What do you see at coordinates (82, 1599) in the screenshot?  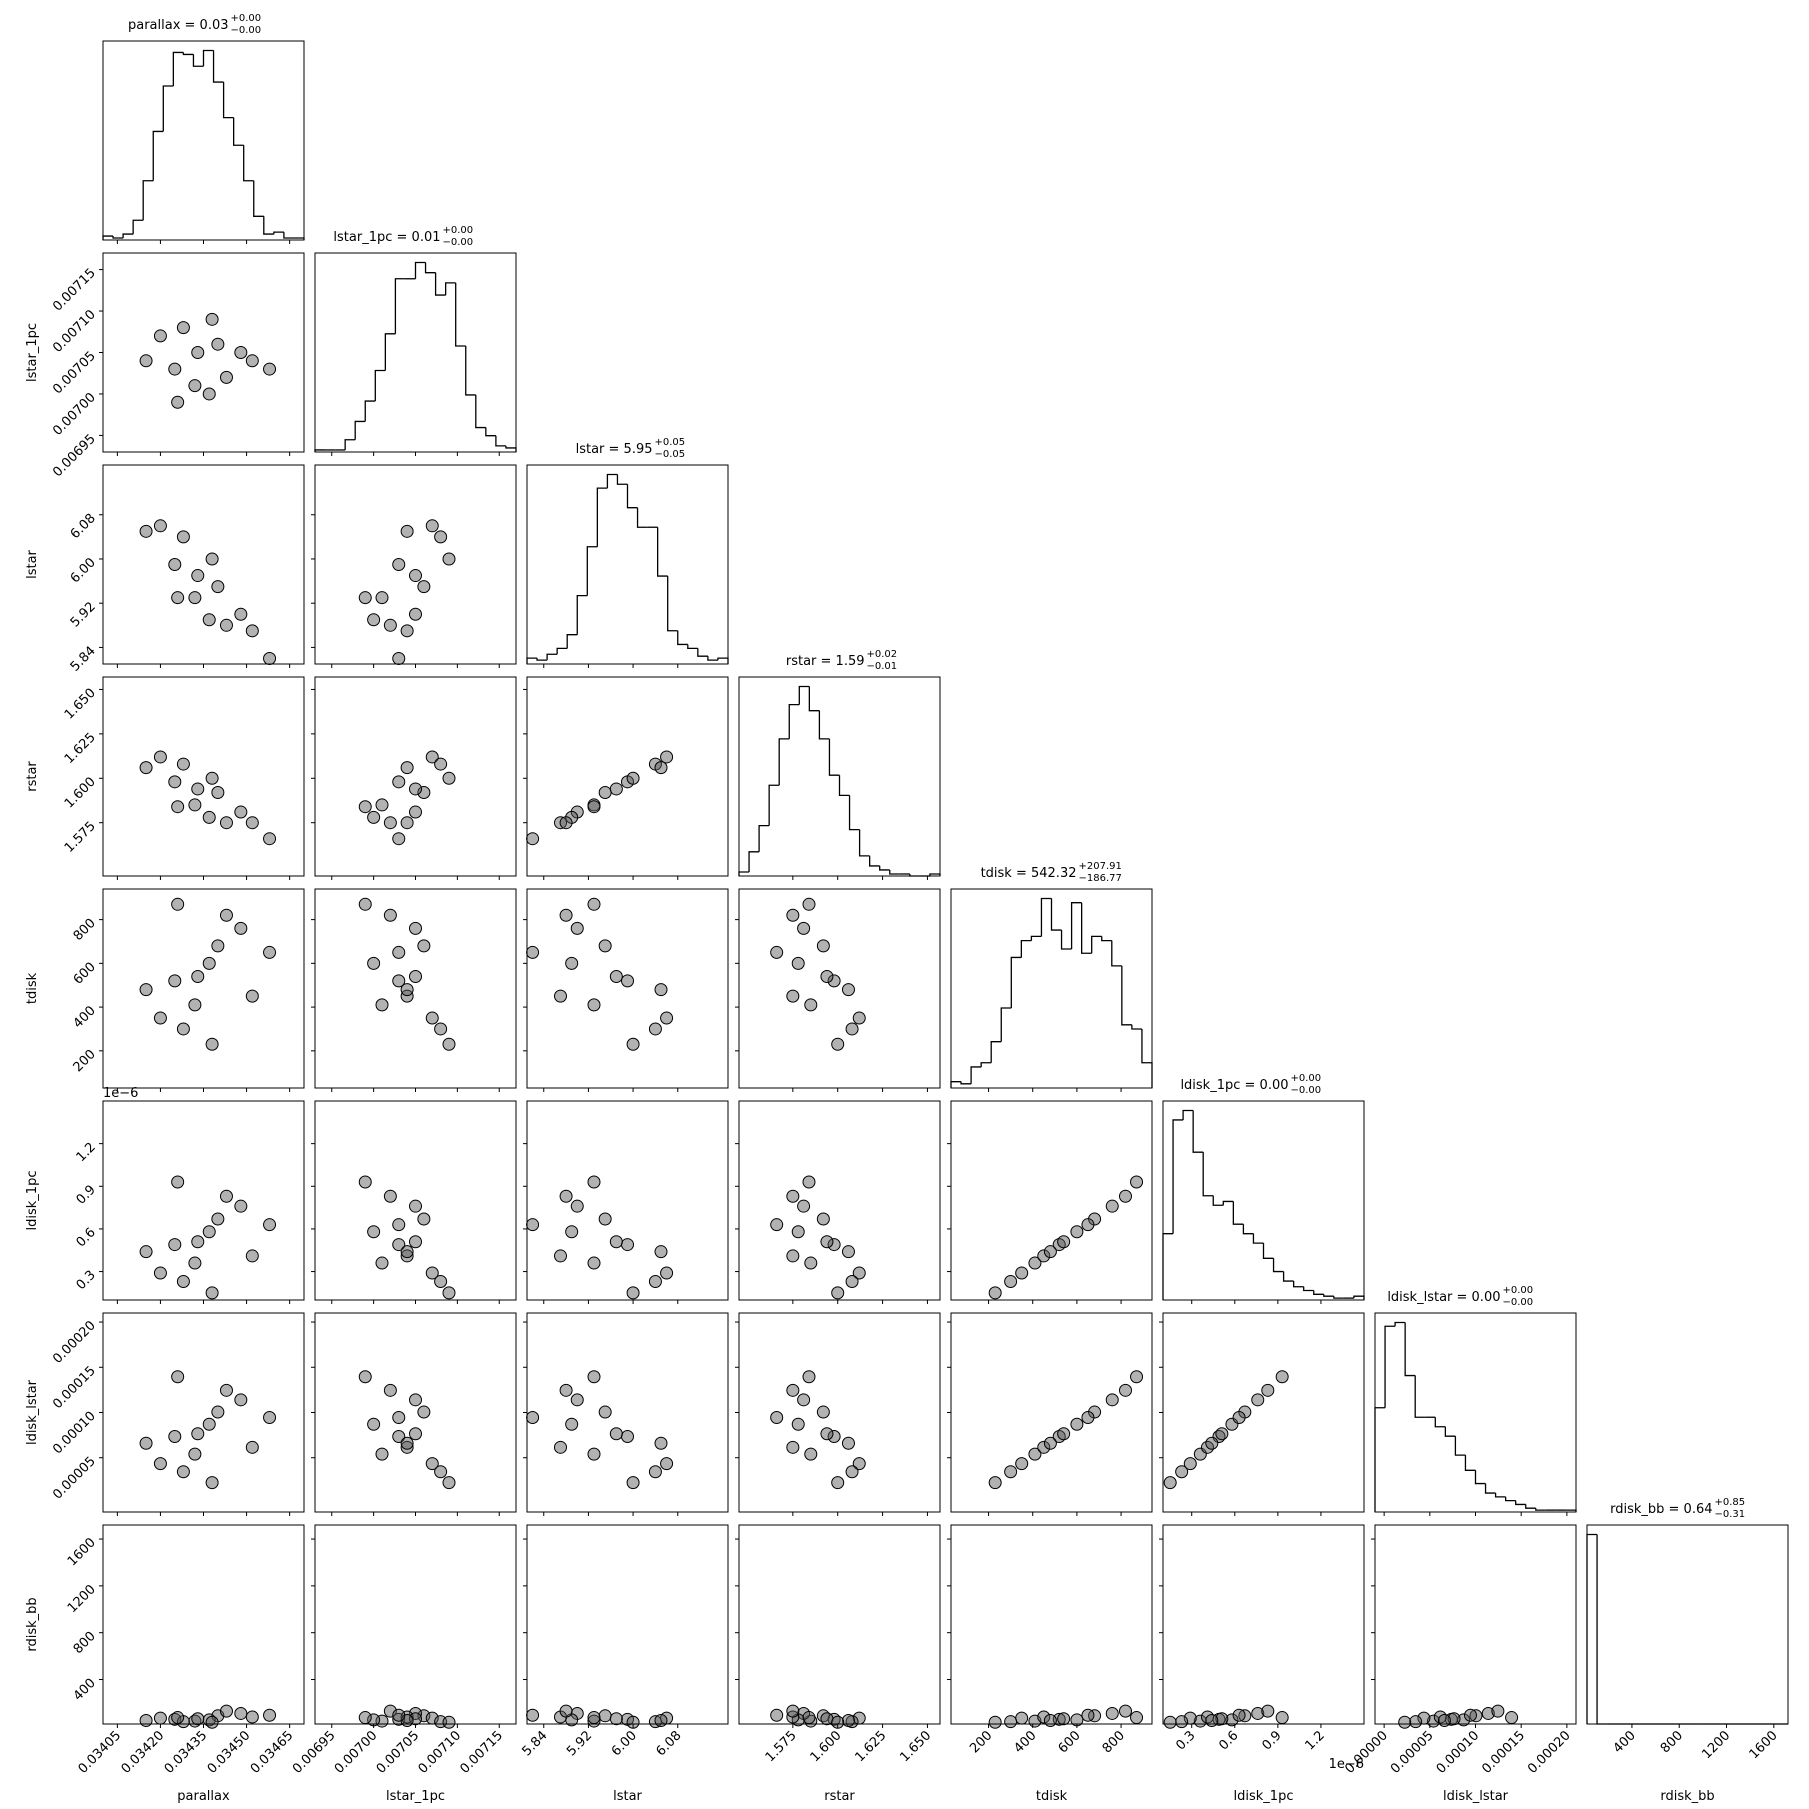 I see `y-tick-label: 1200` at bounding box center [82, 1599].